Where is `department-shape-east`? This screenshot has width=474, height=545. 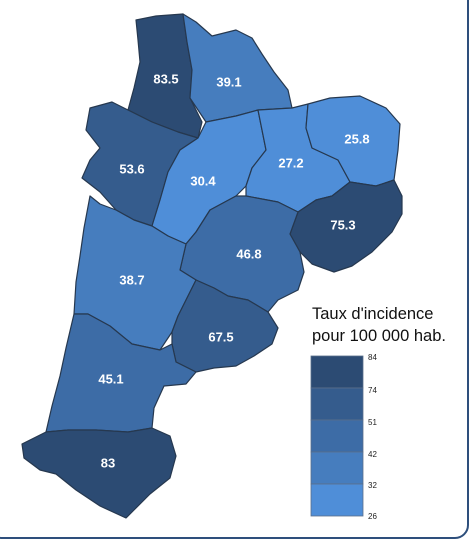
department-shape-east is located at coordinates (346, 226).